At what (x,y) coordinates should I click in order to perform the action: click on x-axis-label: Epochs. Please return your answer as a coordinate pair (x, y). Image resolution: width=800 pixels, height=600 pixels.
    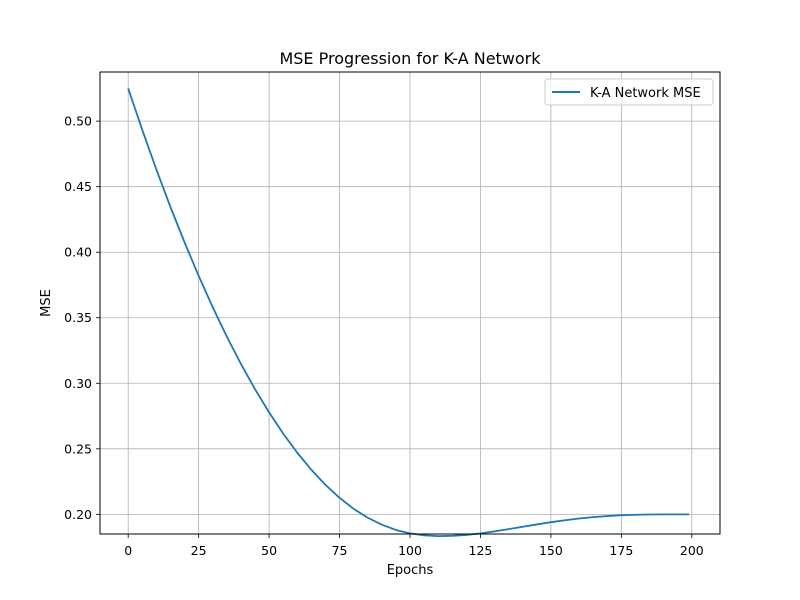
    Looking at the image, I should click on (410, 570).